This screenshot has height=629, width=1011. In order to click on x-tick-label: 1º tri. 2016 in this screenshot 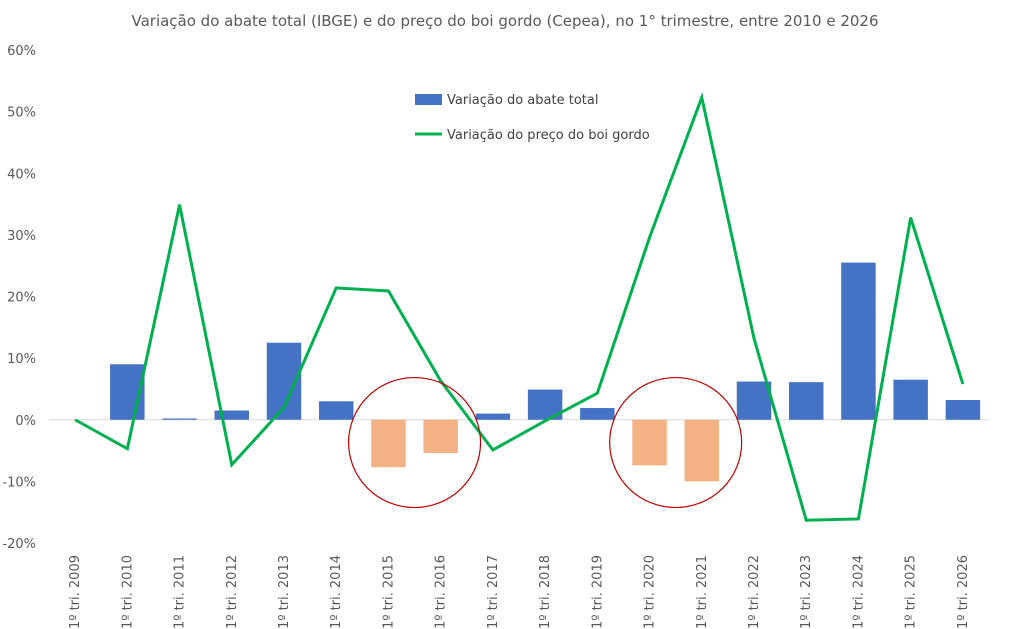, I will do `click(441, 592)`.